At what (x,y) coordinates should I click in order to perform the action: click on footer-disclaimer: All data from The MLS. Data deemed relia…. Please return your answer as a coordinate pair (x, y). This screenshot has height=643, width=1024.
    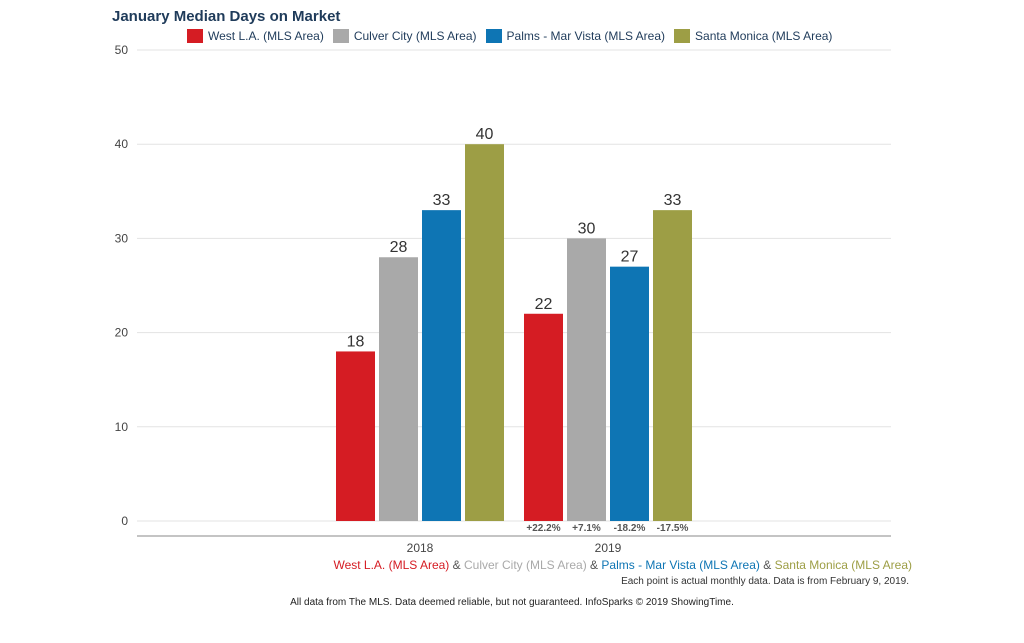
    Looking at the image, I should click on (512, 602).